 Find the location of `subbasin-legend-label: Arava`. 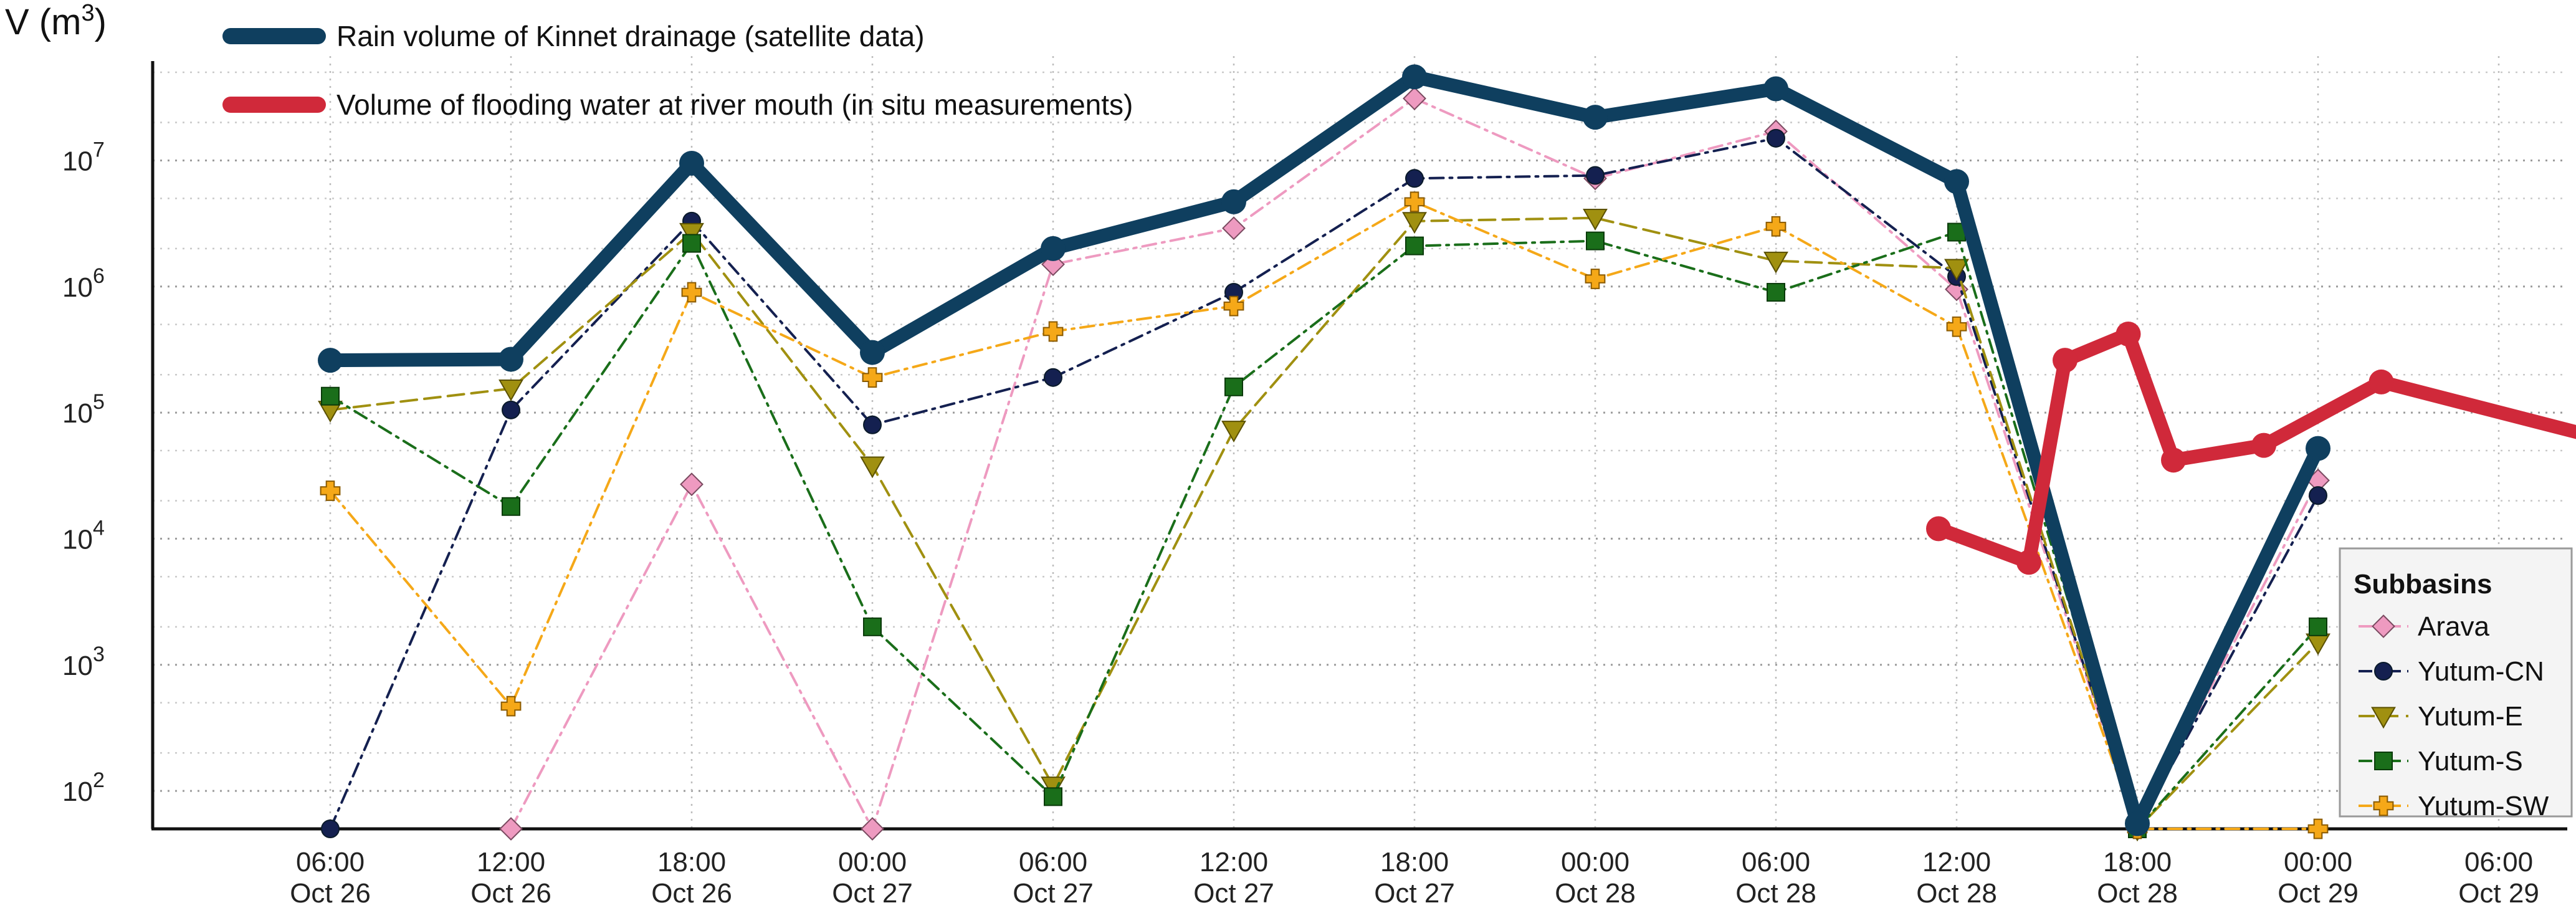

subbasin-legend-label: Arava is located at coordinates (2454, 626).